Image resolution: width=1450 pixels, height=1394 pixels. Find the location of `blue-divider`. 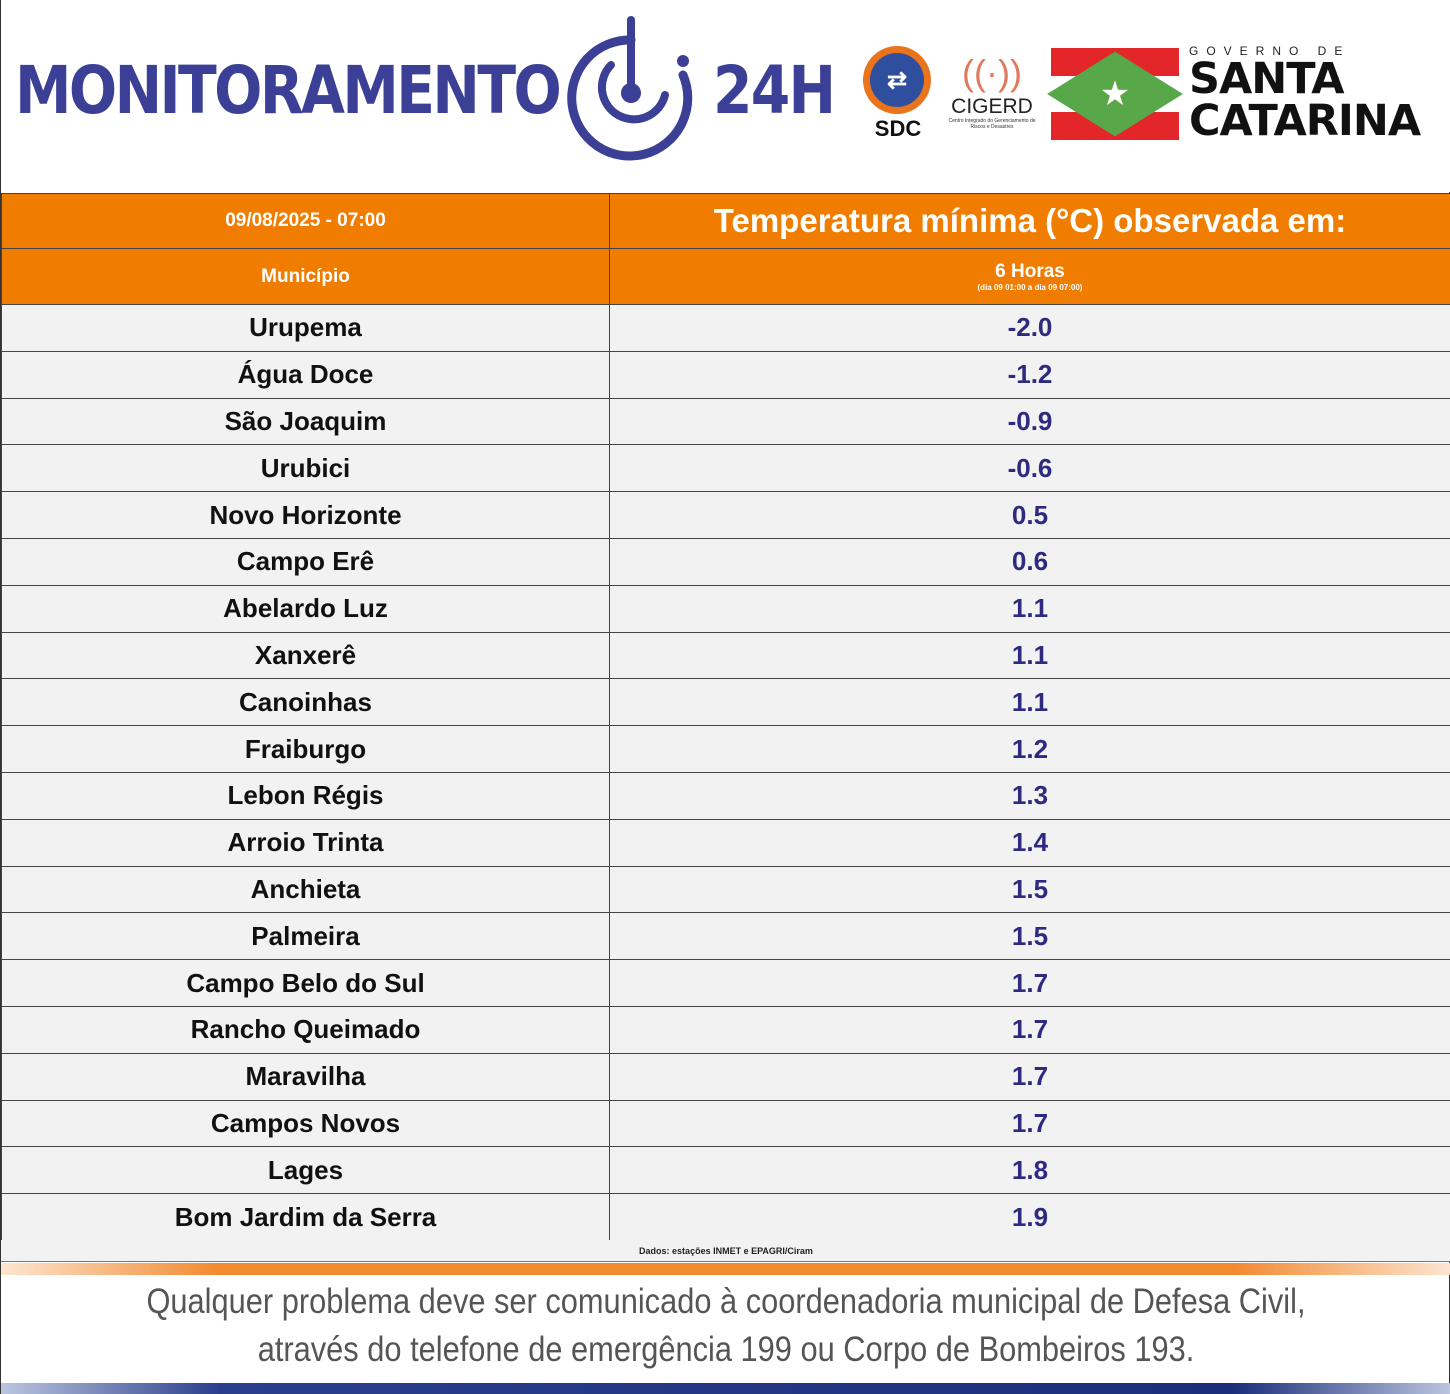

blue-divider is located at coordinates (725, 1388).